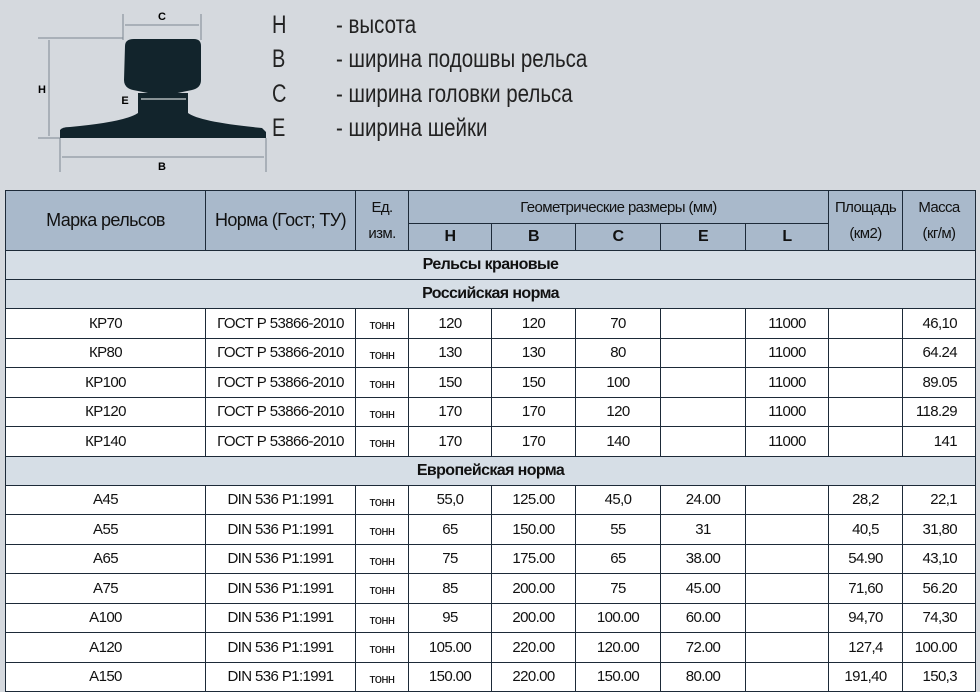 The image size is (980, 692). Describe the element at coordinates (865, 529) in the screenshot. I see `cell-area: 40,5` at that location.